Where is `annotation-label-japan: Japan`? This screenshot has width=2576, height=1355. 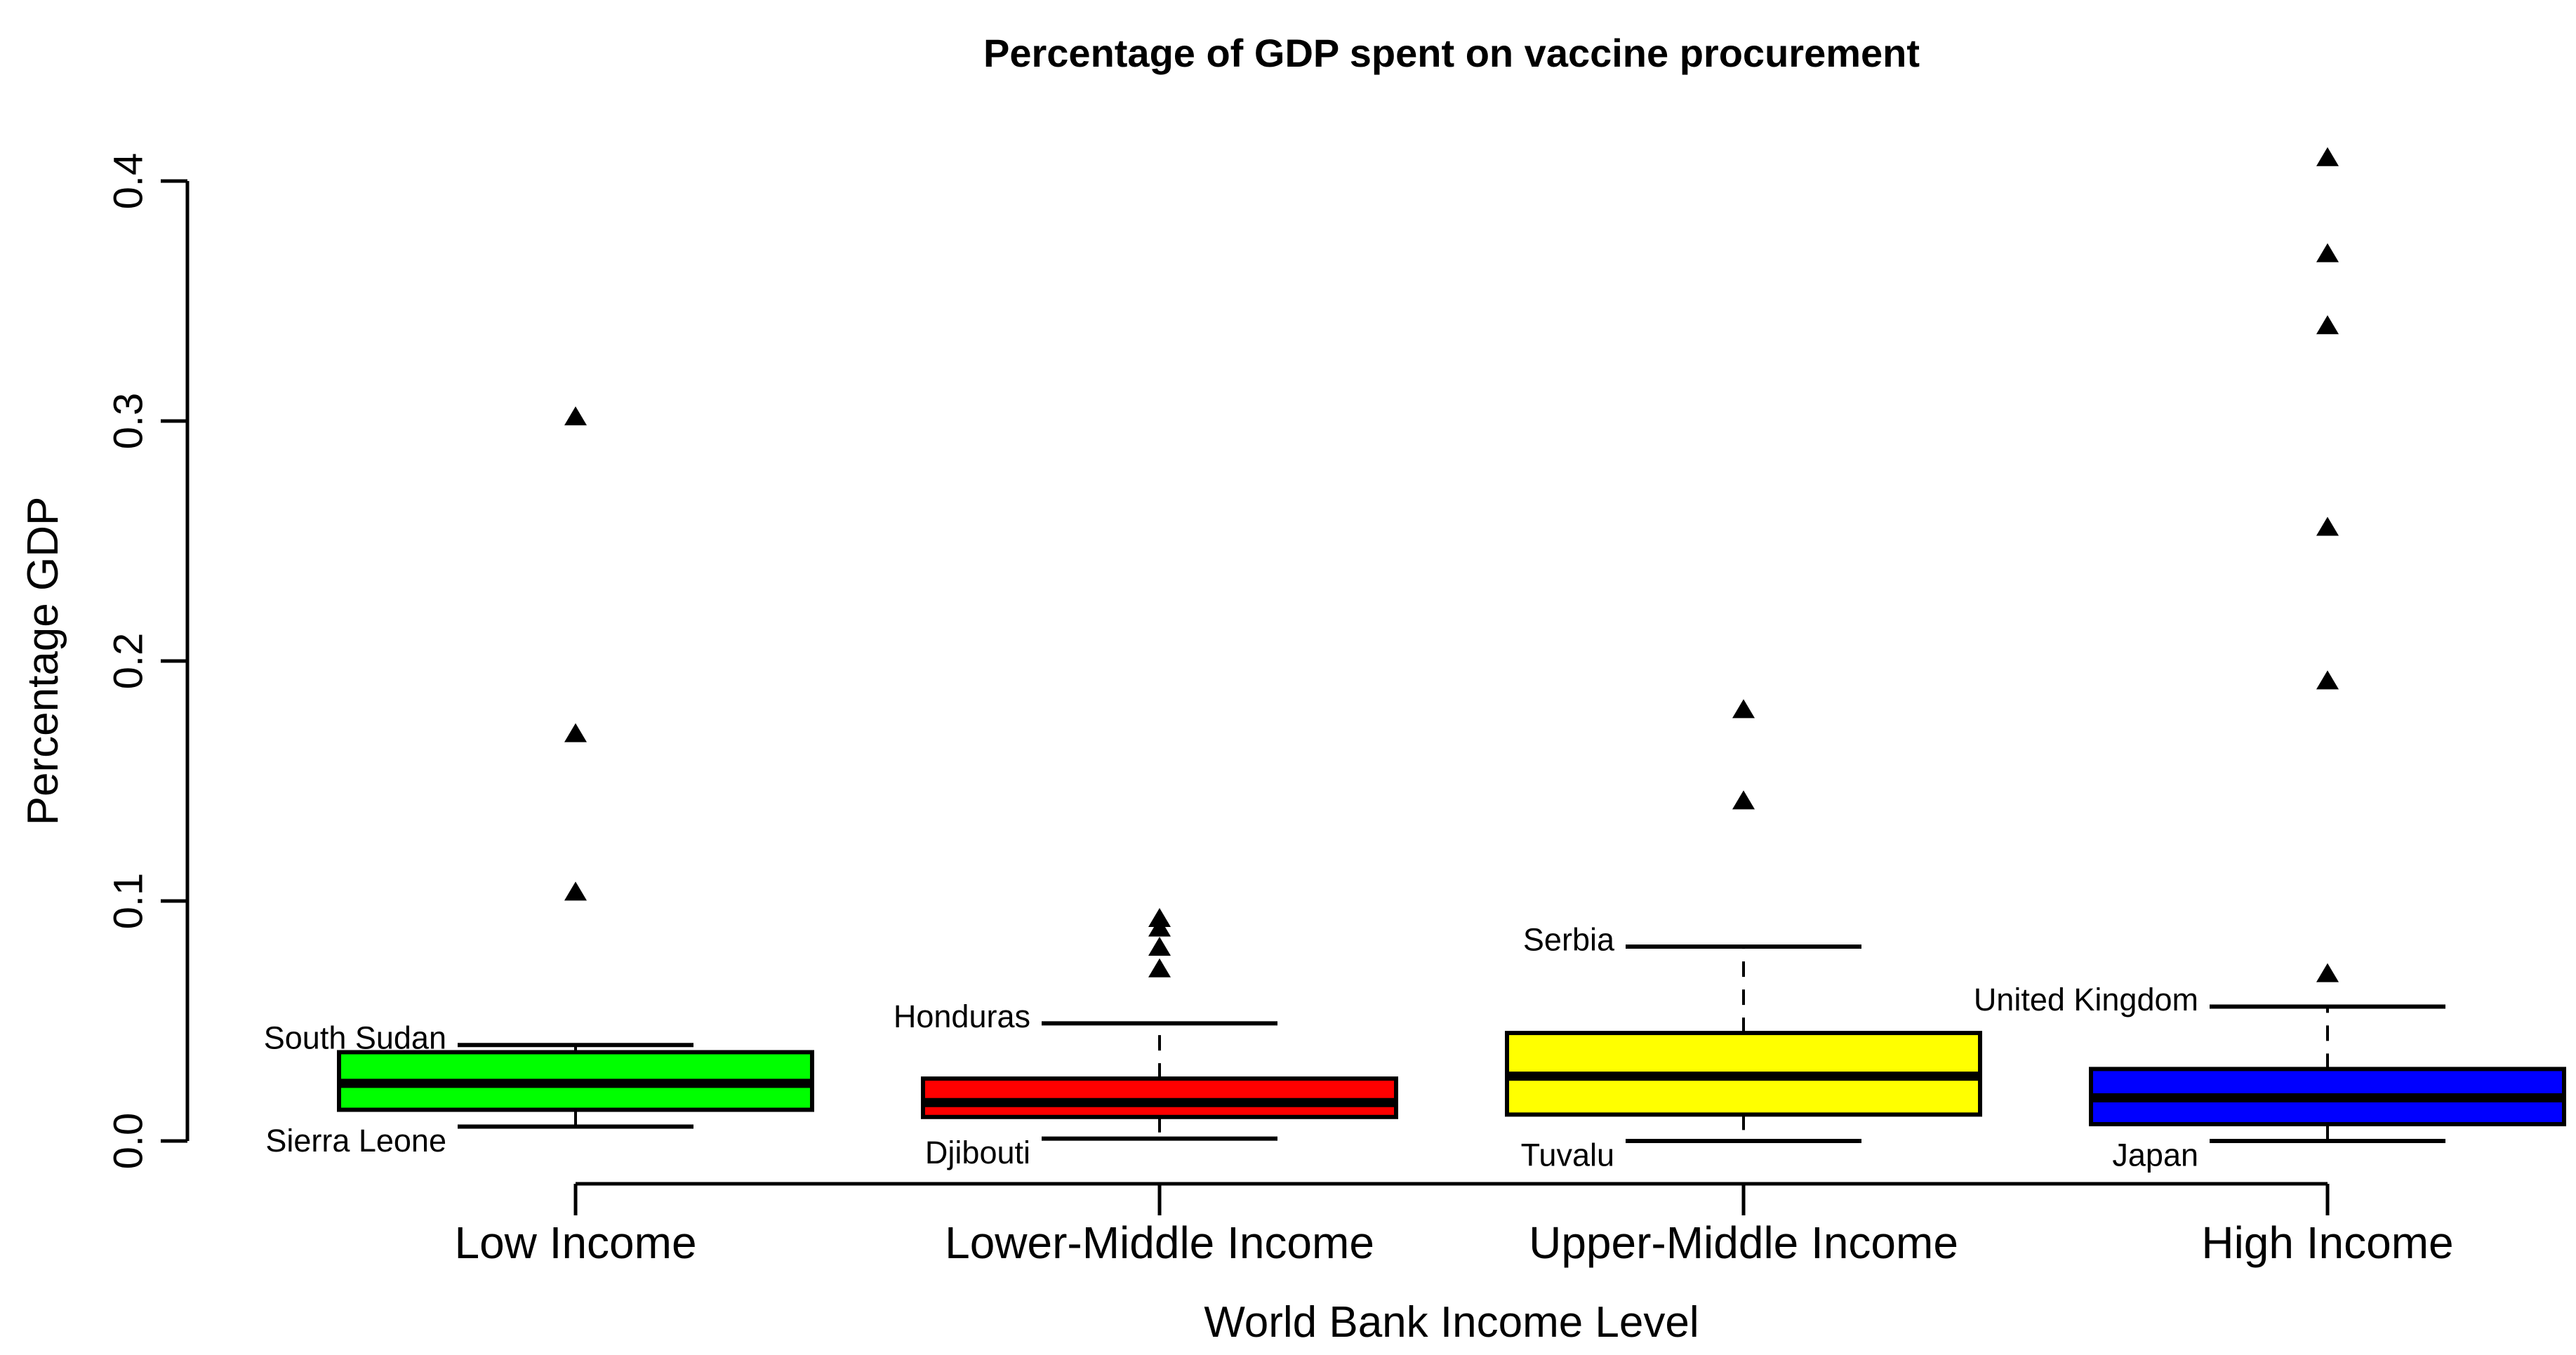
annotation-label-japan: Japan is located at coordinates (2155, 1155).